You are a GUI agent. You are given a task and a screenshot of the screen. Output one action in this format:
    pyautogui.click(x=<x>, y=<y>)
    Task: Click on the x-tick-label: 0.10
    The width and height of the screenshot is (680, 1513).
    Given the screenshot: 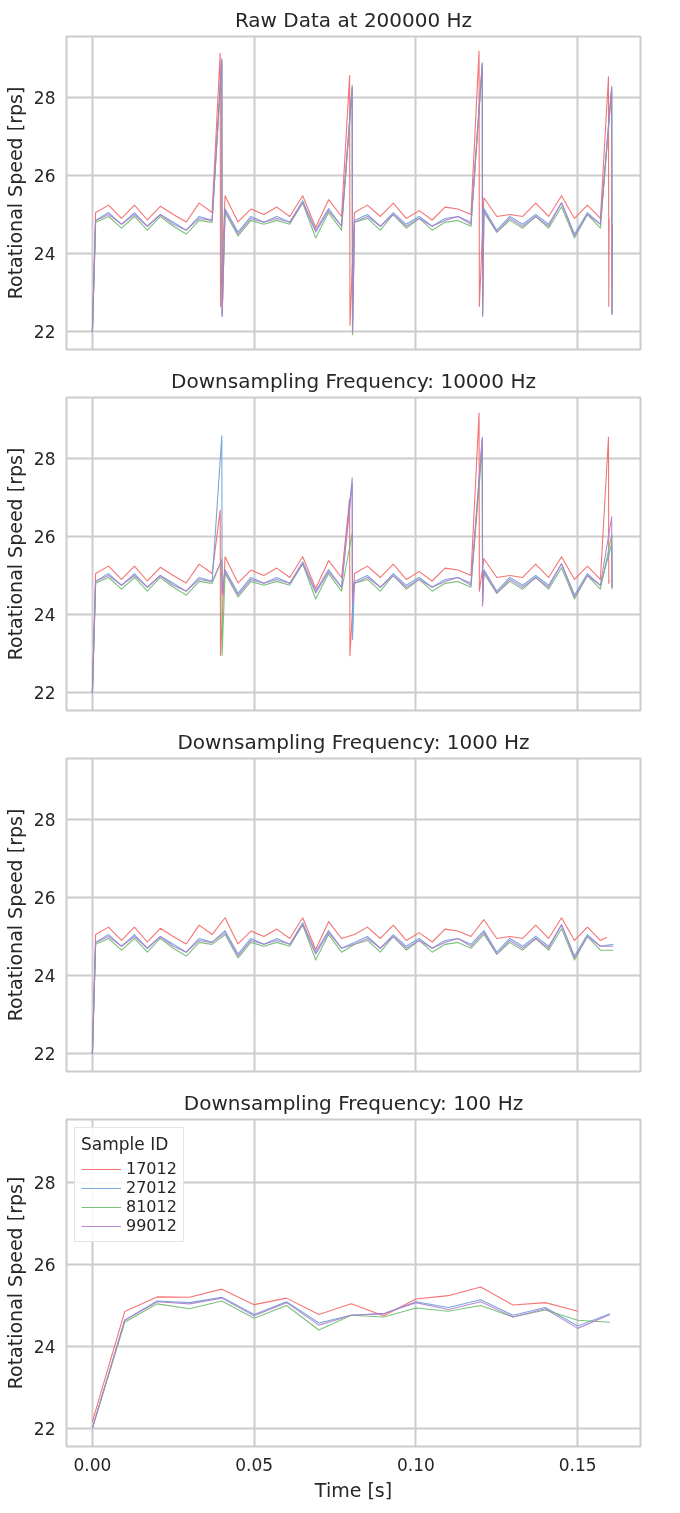 What is the action you would take?
    pyautogui.click(x=416, y=1464)
    